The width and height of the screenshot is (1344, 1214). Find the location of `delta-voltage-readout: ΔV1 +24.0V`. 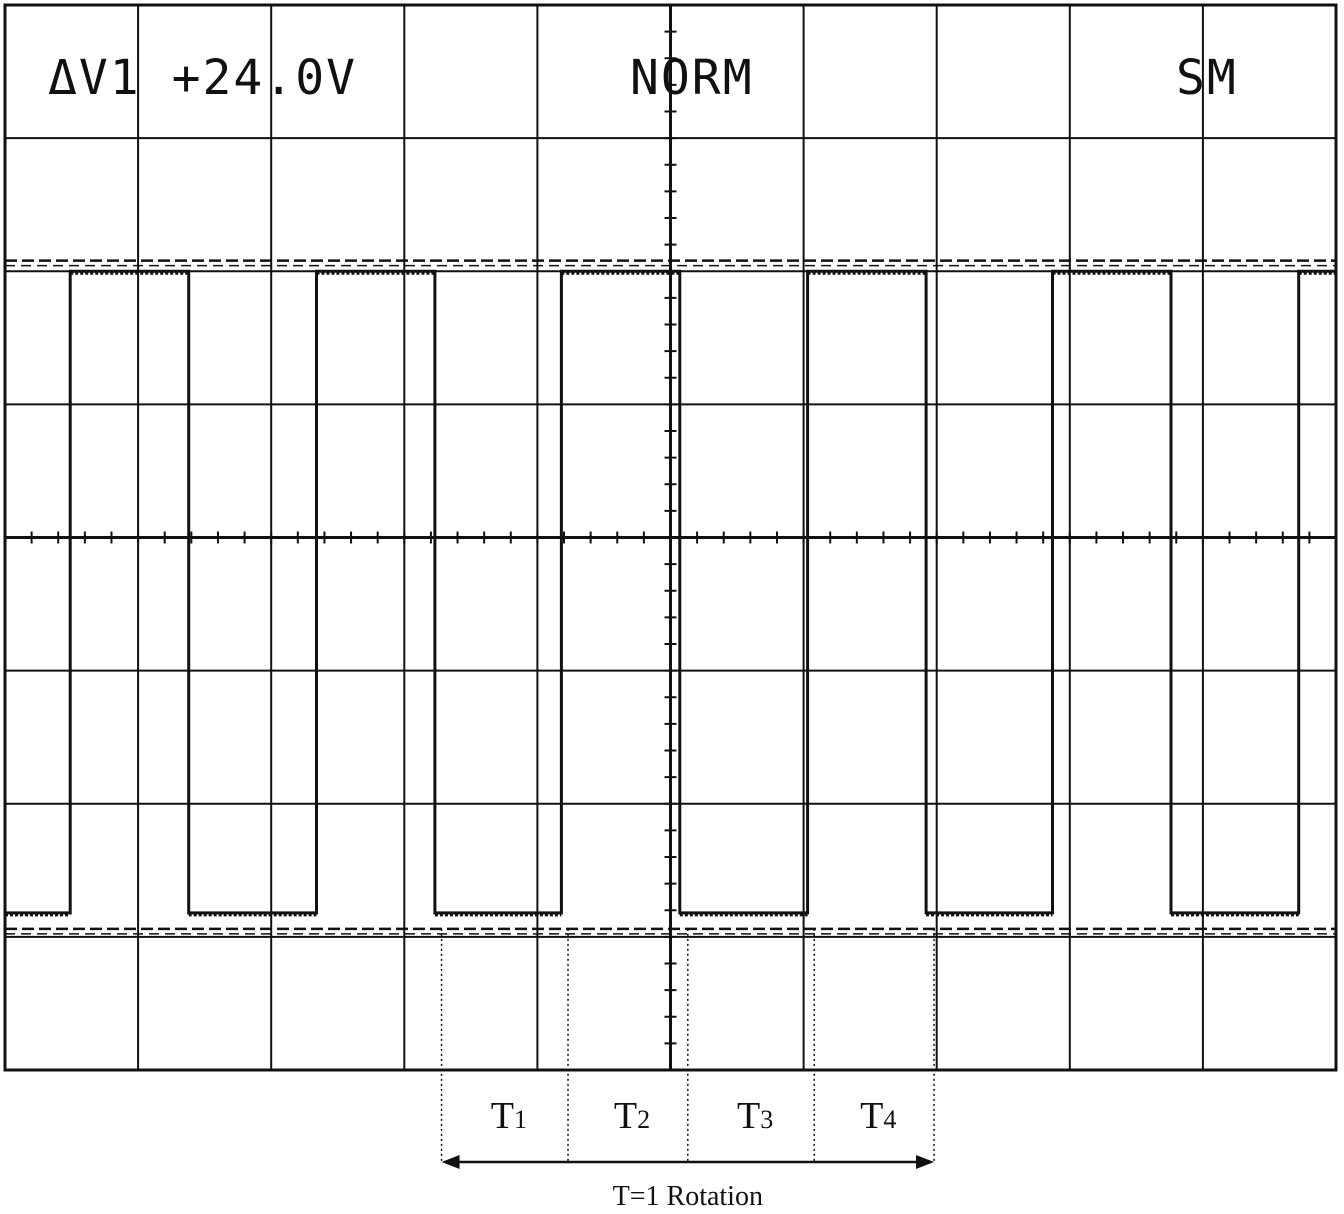

delta-voltage-readout: ΔV1 +24.0V is located at coordinates (202, 78).